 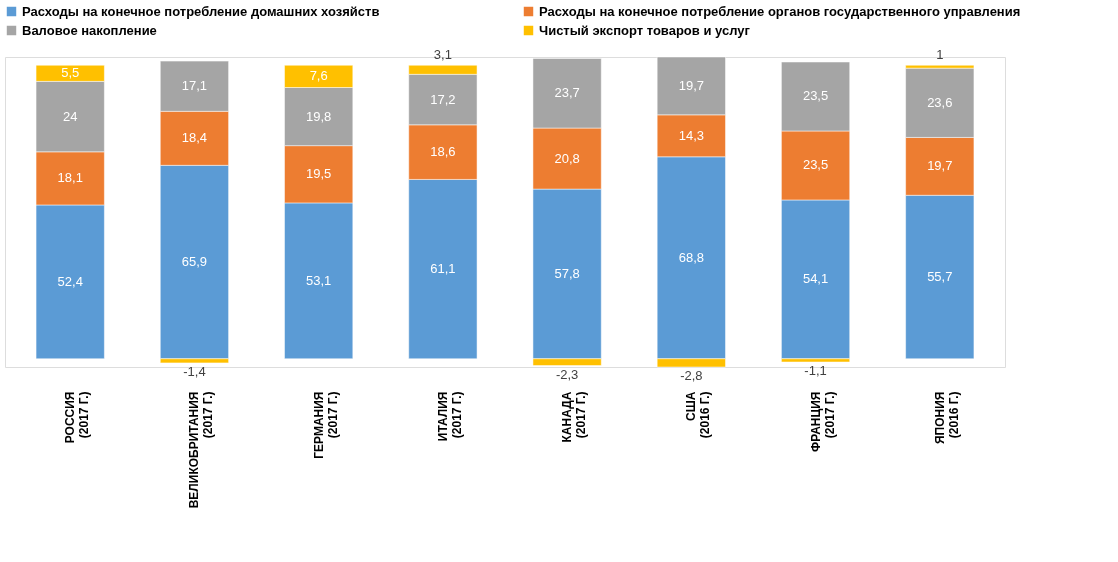 What do you see at coordinates (780, 11) in the screenshot?
I see `legend-label: Расходы на конечное потребление органов государственного управления` at bounding box center [780, 11].